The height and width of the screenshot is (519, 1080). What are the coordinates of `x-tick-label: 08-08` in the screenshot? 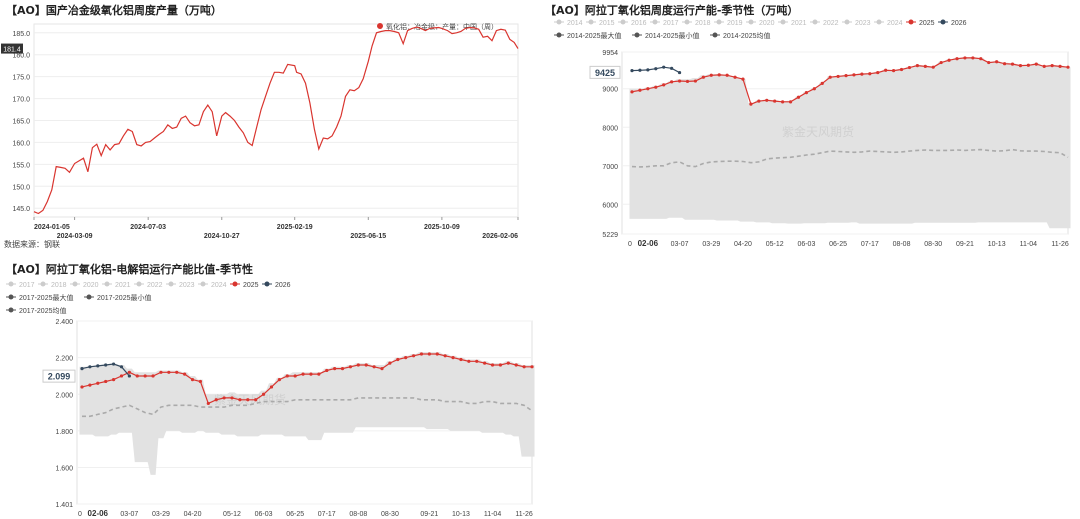 It's located at (902, 244).